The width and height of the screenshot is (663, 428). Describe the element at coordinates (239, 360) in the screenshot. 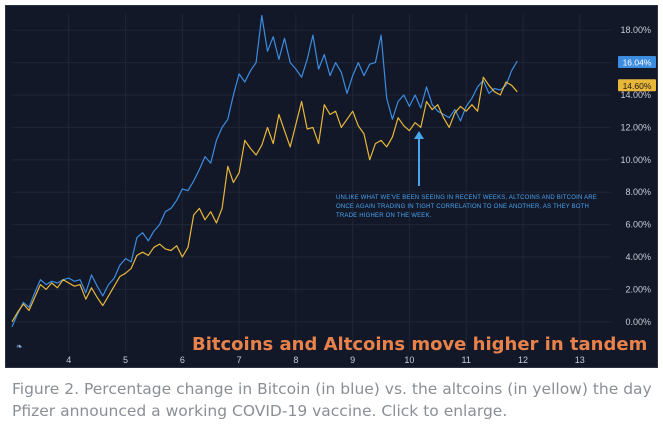

I see `x-tick-label: 7` at that location.